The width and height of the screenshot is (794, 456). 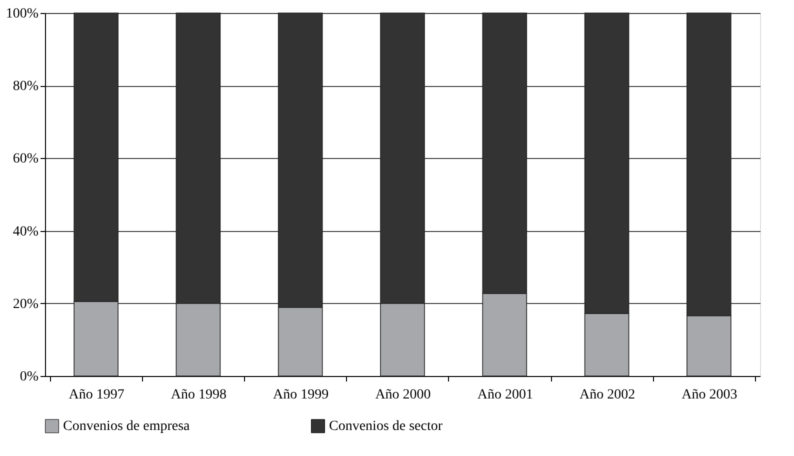 What do you see at coordinates (25, 232) in the screenshot?
I see `y-tick-label: 40%` at bounding box center [25, 232].